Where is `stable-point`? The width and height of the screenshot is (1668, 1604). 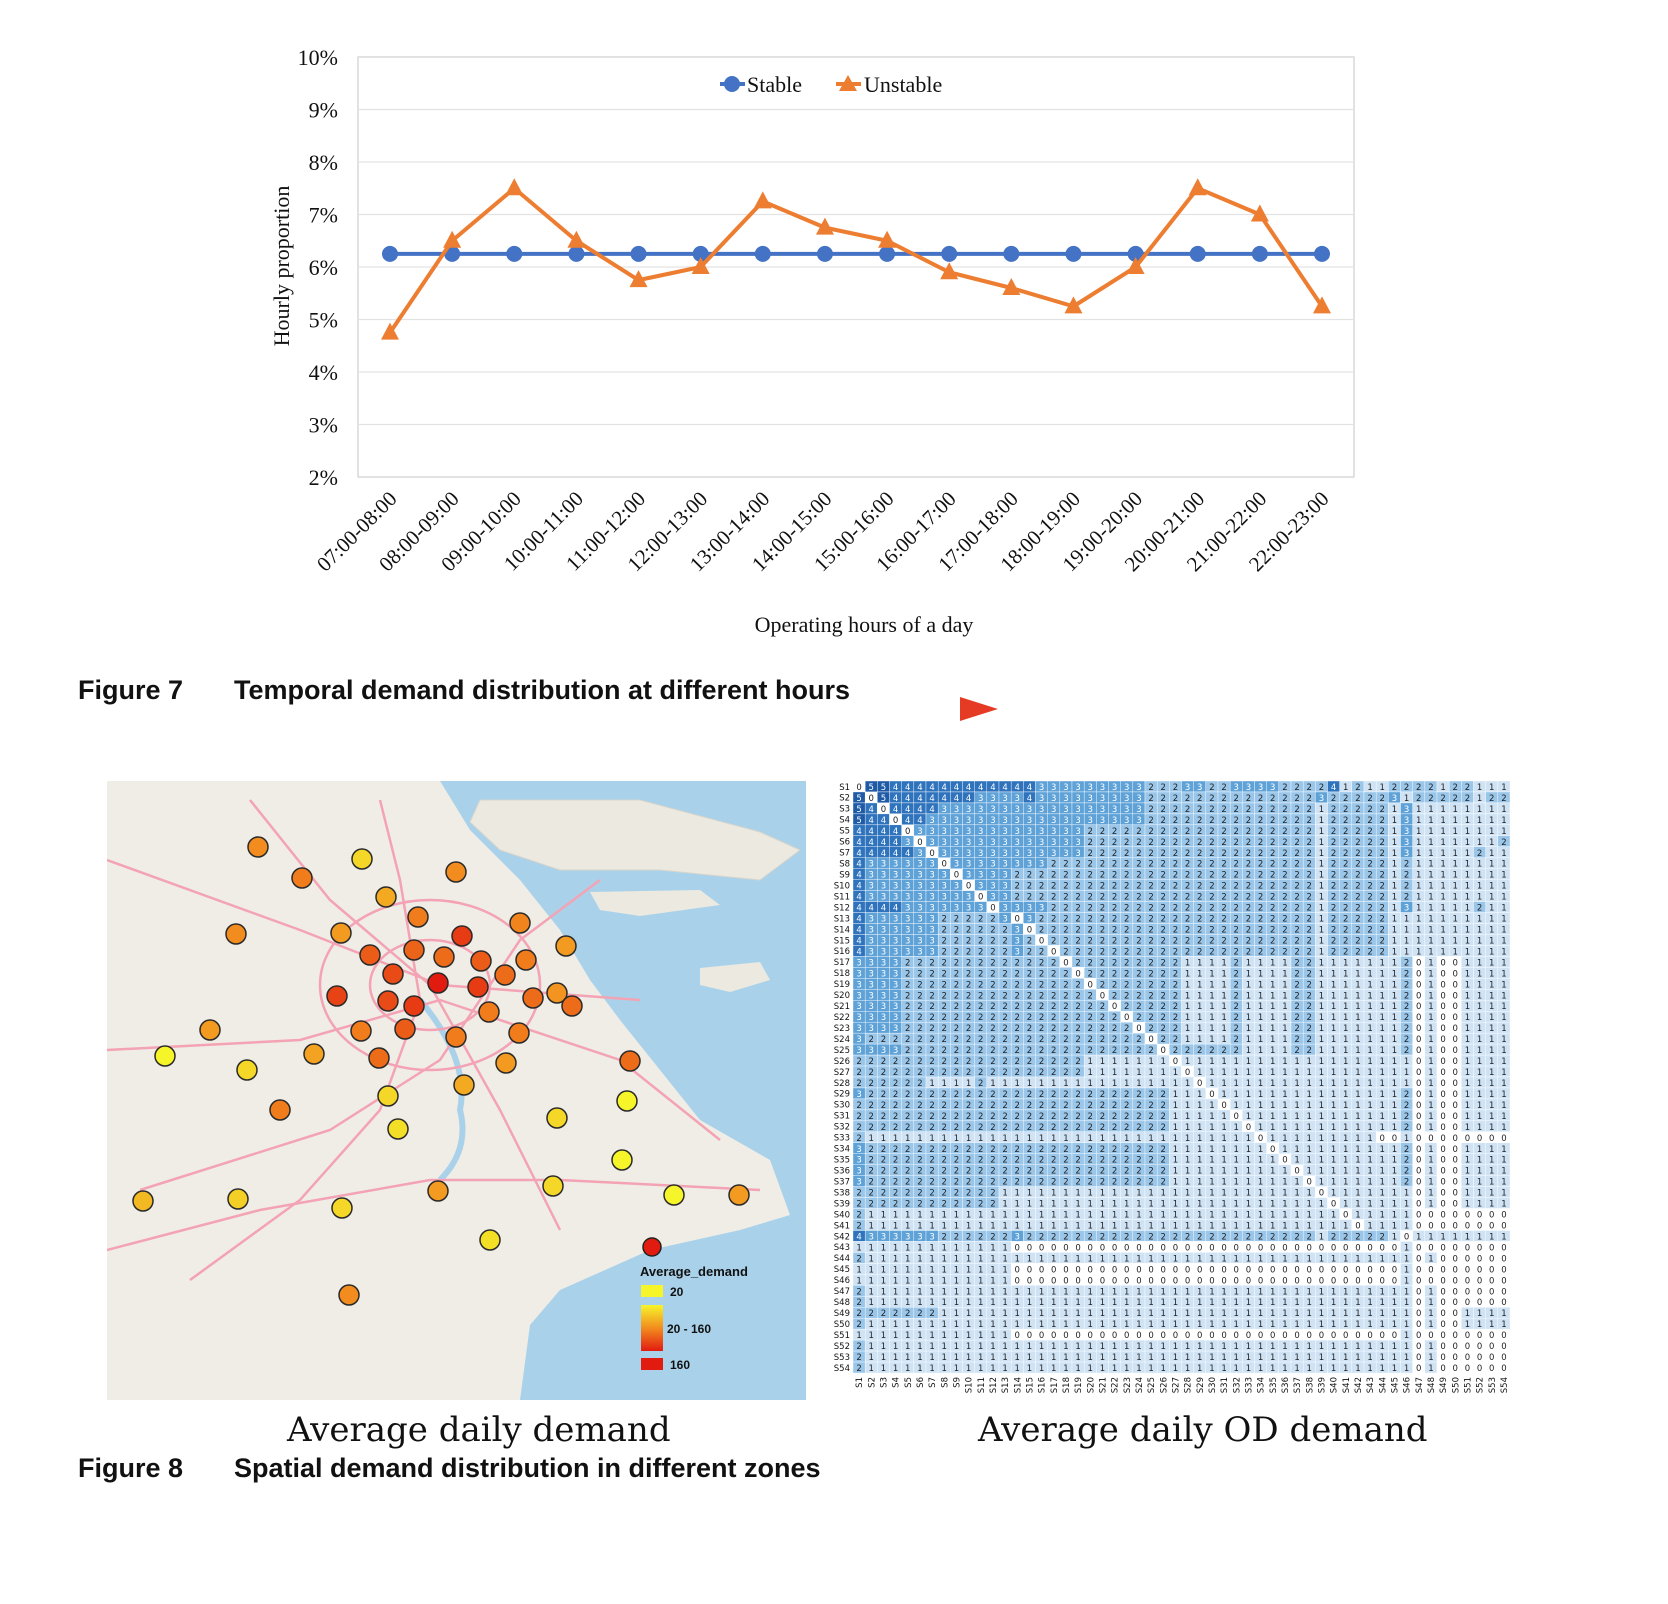 stable-point is located at coordinates (887, 253).